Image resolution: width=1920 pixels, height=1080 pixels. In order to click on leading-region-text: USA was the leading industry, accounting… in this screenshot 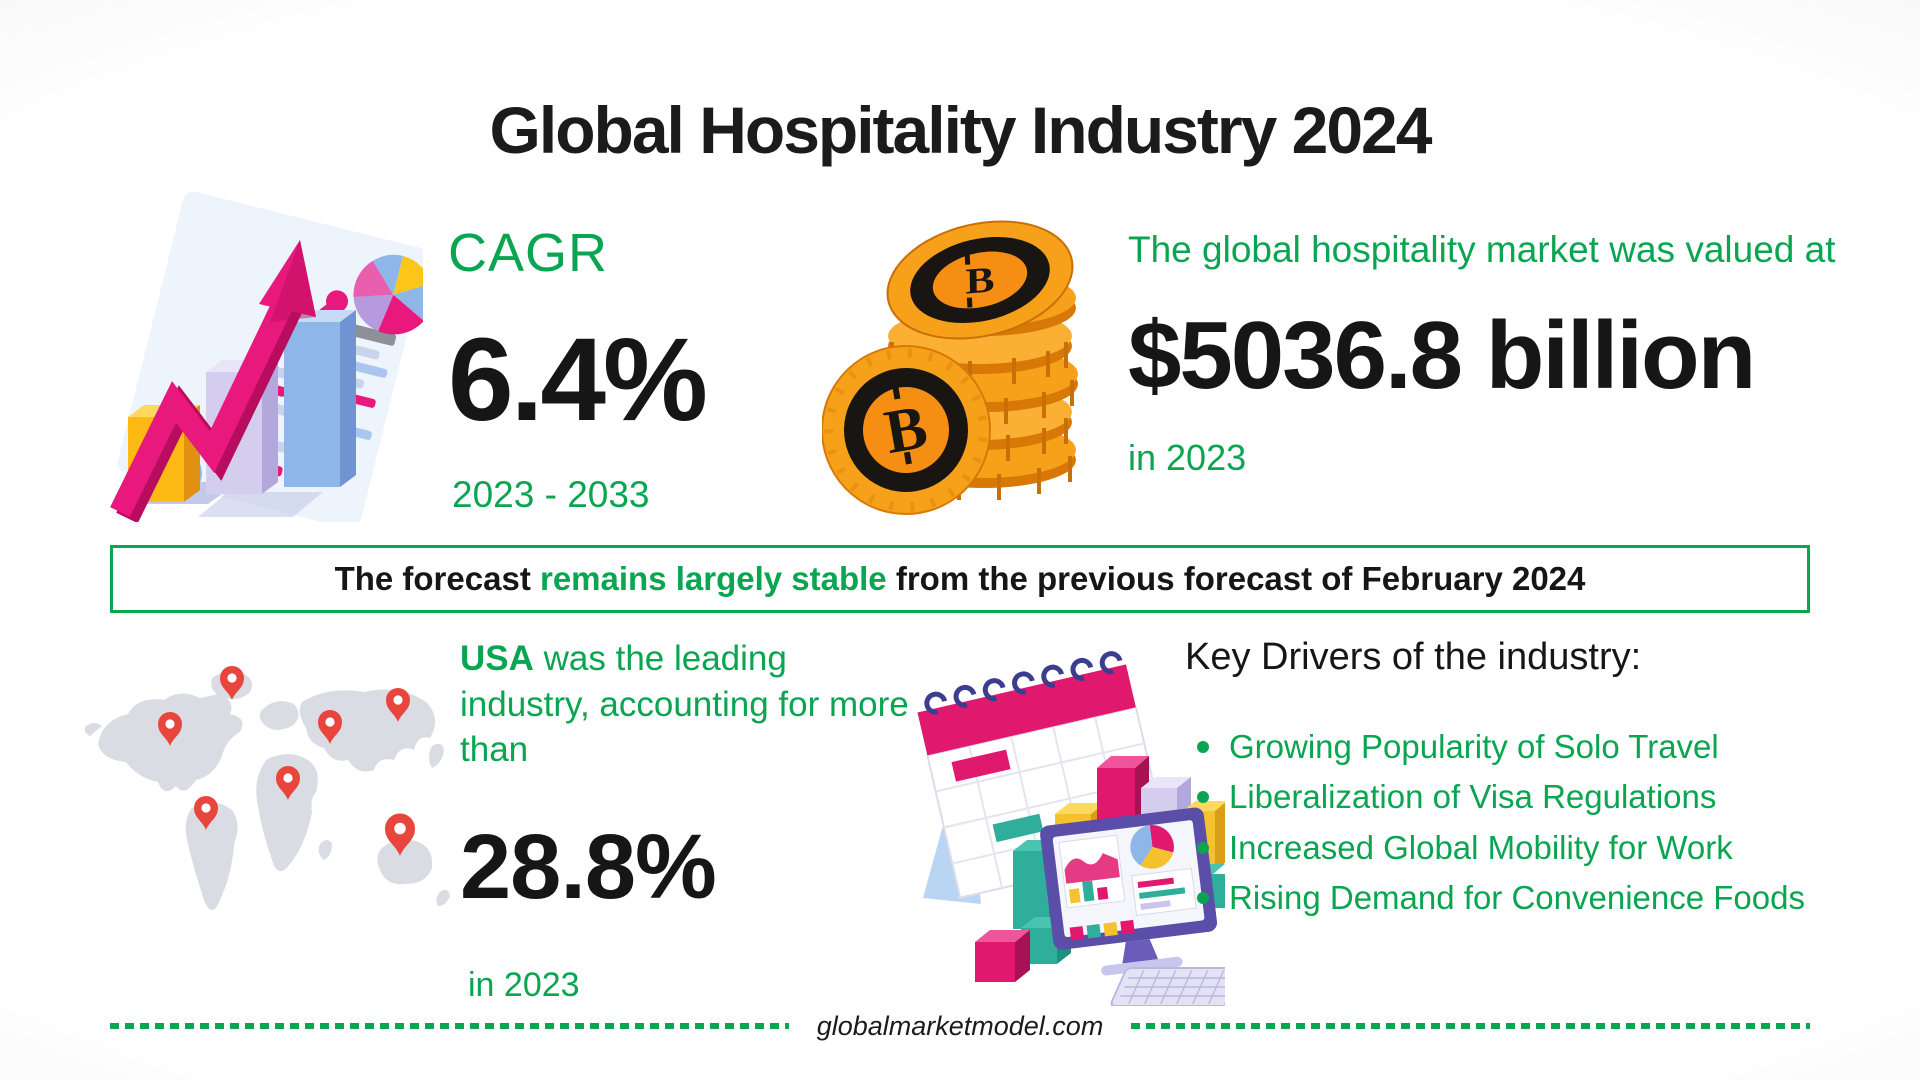, I will do `click(684, 704)`.